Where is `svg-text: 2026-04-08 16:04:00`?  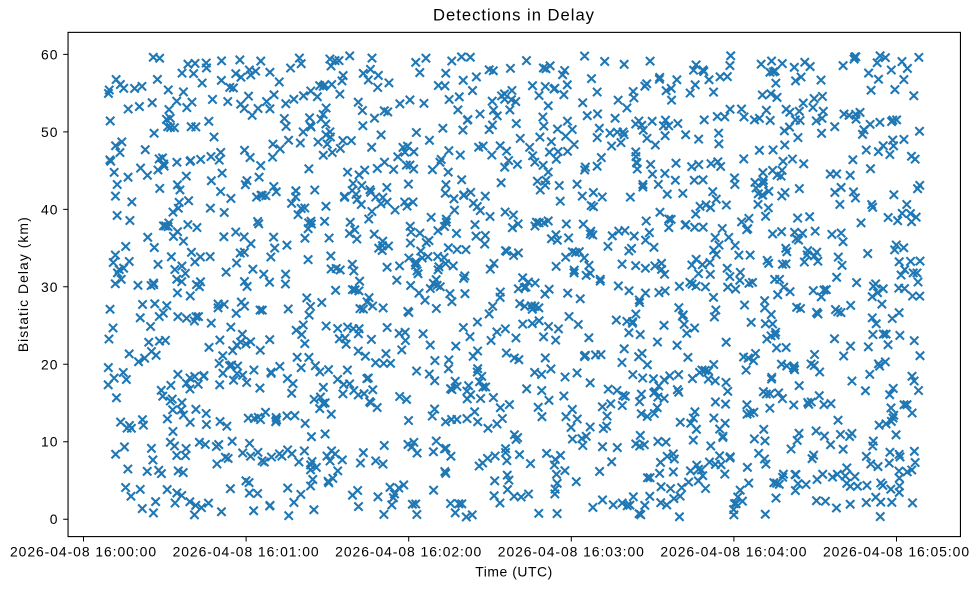 svg-text: 2026-04-08 16:04:00 is located at coordinates (733, 552).